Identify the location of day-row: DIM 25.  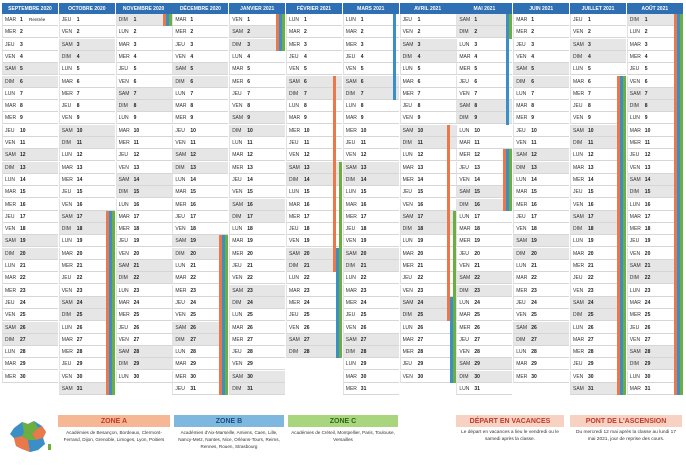
(86, 315).